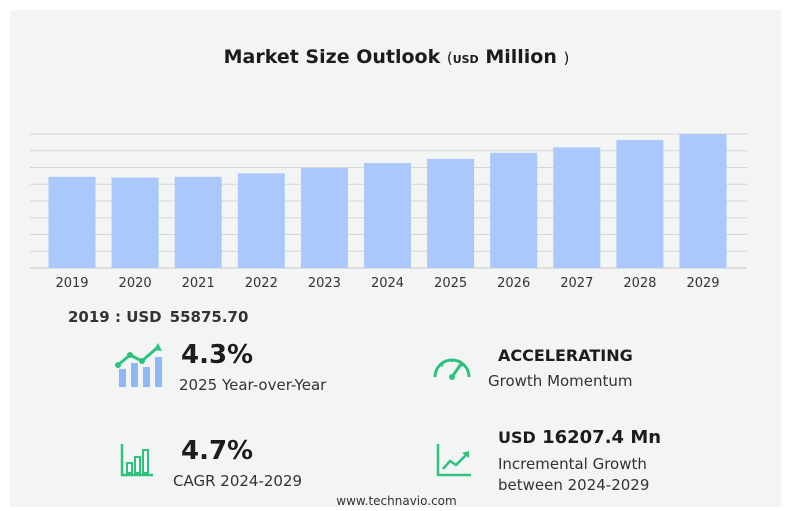 The image size is (793, 511). What do you see at coordinates (261, 283) in the screenshot?
I see `x-tick-label: 2022` at bounding box center [261, 283].